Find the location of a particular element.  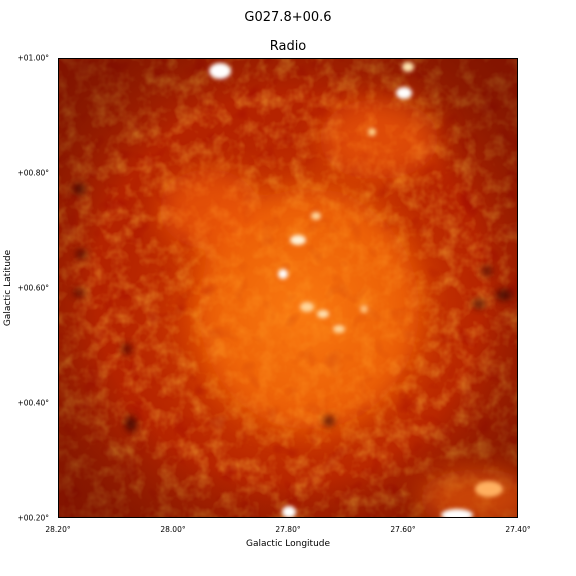

x-tick-label: 27.40° is located at coordinates (518, 529).